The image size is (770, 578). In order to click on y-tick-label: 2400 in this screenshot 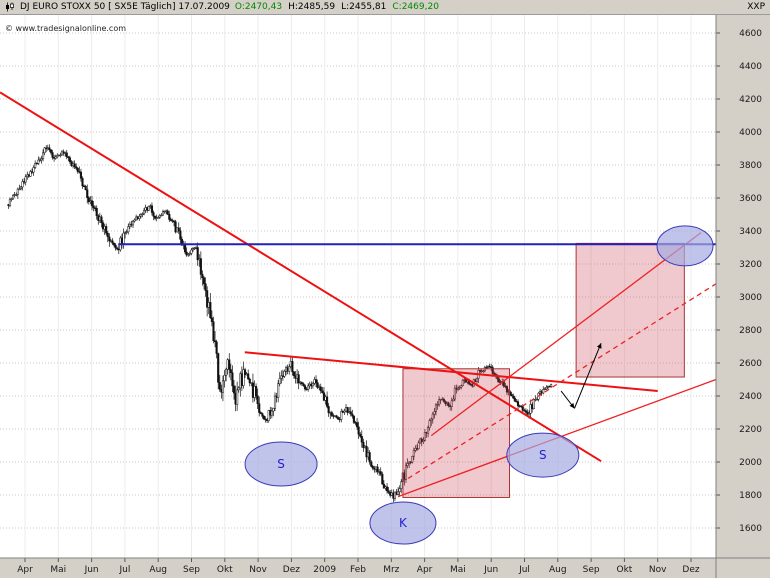, I will do `click(750, 397)`.